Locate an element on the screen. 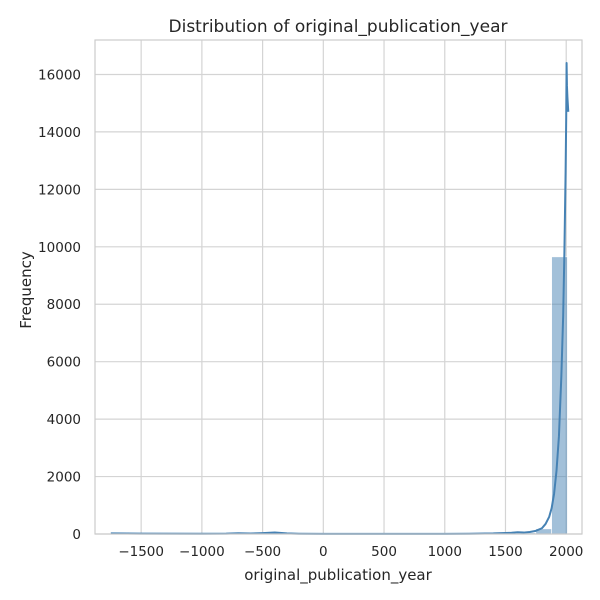 This screenshot has width=600, height=600. y-tick-labels: 0 2000 4000 6000 8000 10000 12000 14000 16000 is located at coordinates (59, 305).